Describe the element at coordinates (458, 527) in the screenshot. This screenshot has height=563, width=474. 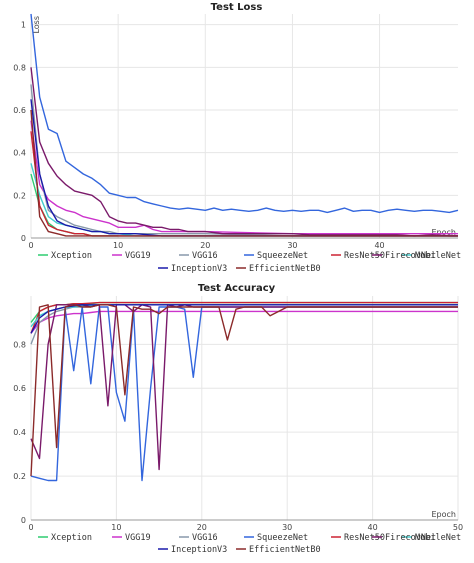
I see `x-tick-label: 50` at that location.